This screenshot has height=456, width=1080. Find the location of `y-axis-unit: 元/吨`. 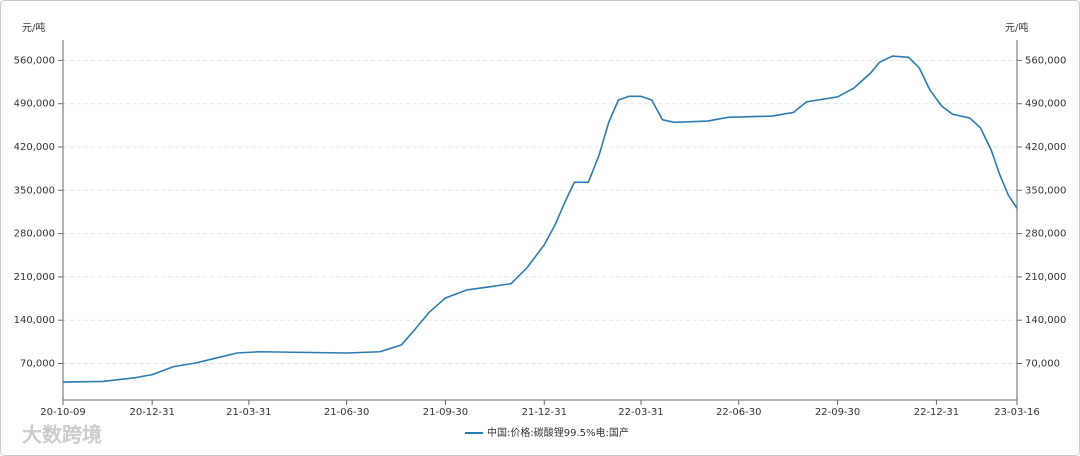

y-axis-unit: 元/吨 is located at coordinates (33, 27).